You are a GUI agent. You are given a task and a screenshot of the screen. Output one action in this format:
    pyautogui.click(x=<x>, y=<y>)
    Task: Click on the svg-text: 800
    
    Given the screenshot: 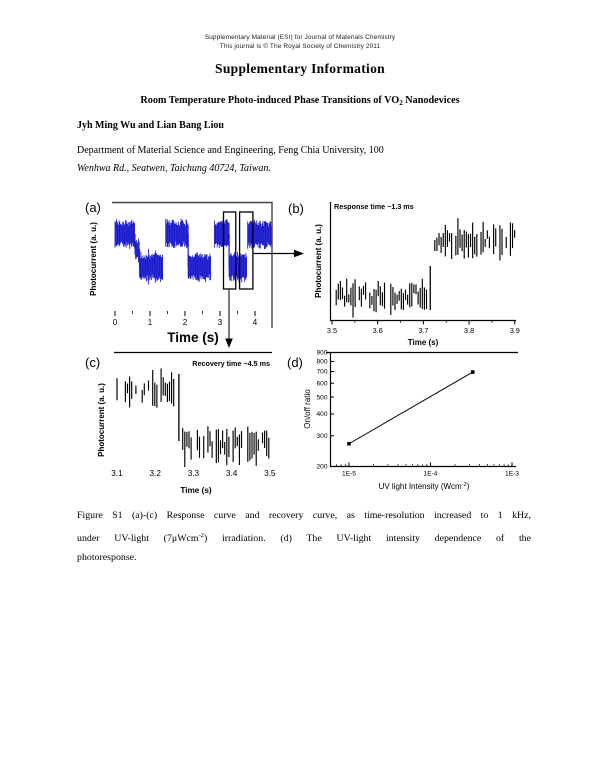 What is the action you would take?
    pyautogui.click(x=321, y=362)
    